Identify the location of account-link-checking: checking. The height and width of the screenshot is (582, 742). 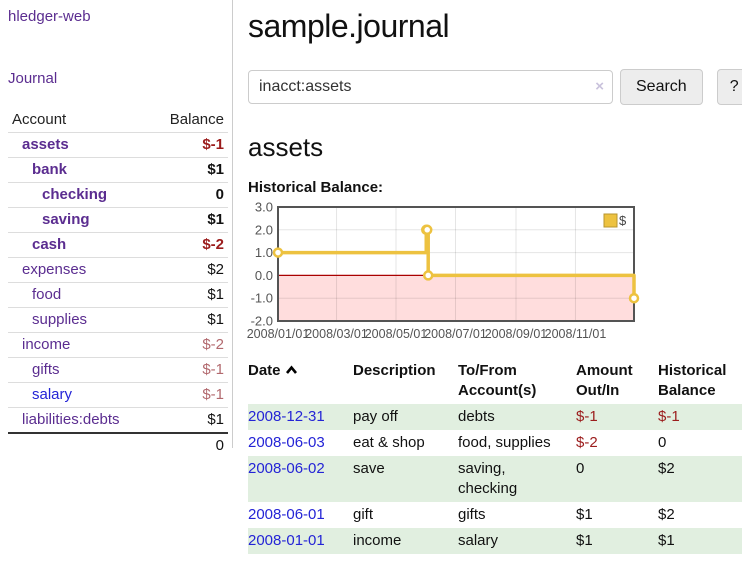
(75, 194).